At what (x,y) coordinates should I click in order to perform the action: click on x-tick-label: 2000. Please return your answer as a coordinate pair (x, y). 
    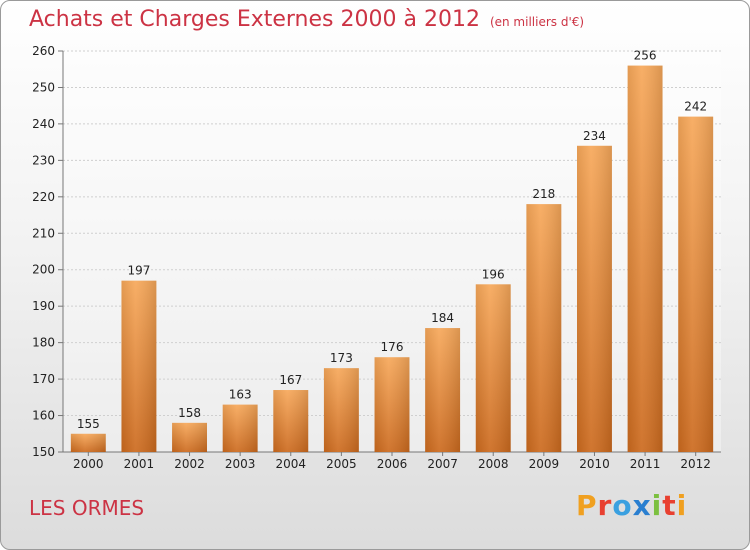
    Looking at the image, I should click on (88, 464).